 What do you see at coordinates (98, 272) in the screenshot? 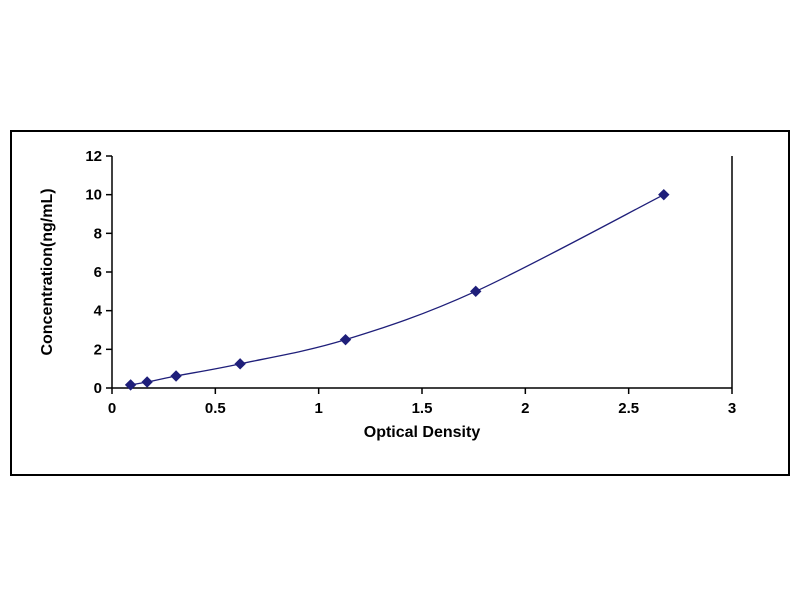
I see `y-tick-label: 6` at bounding box center [98, 272].